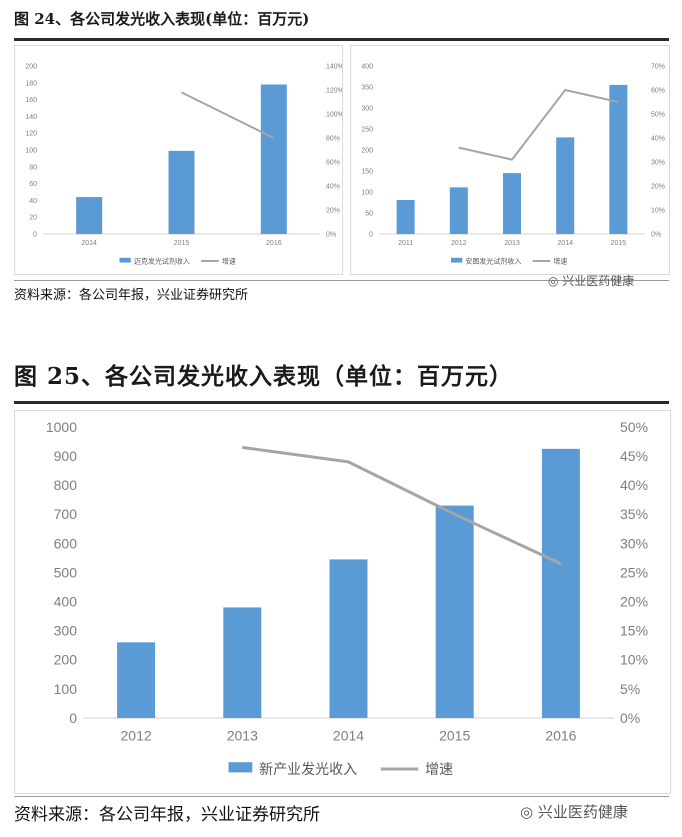 This screenshot has height=837, width=682. I want to click on y-tick-label: 120, so click(31, 134).